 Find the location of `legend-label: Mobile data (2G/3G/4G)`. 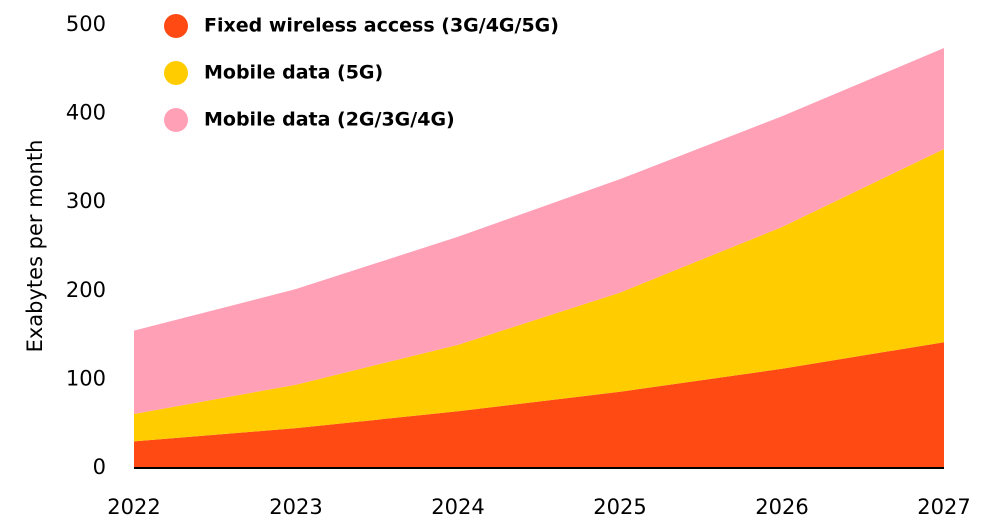

legend-label: Mobile data (2G/3G/4G) is located at coordinates (329, 120).